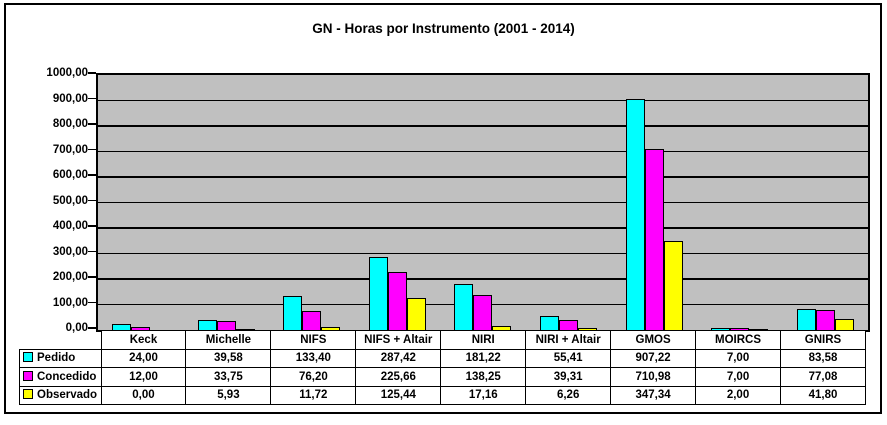 This screenshot has width=887, height=425. What do you see at coordinates (70, 98) in the screenshot?
I see `y-tick-label: 900,00` at bounding box center [70, 98].